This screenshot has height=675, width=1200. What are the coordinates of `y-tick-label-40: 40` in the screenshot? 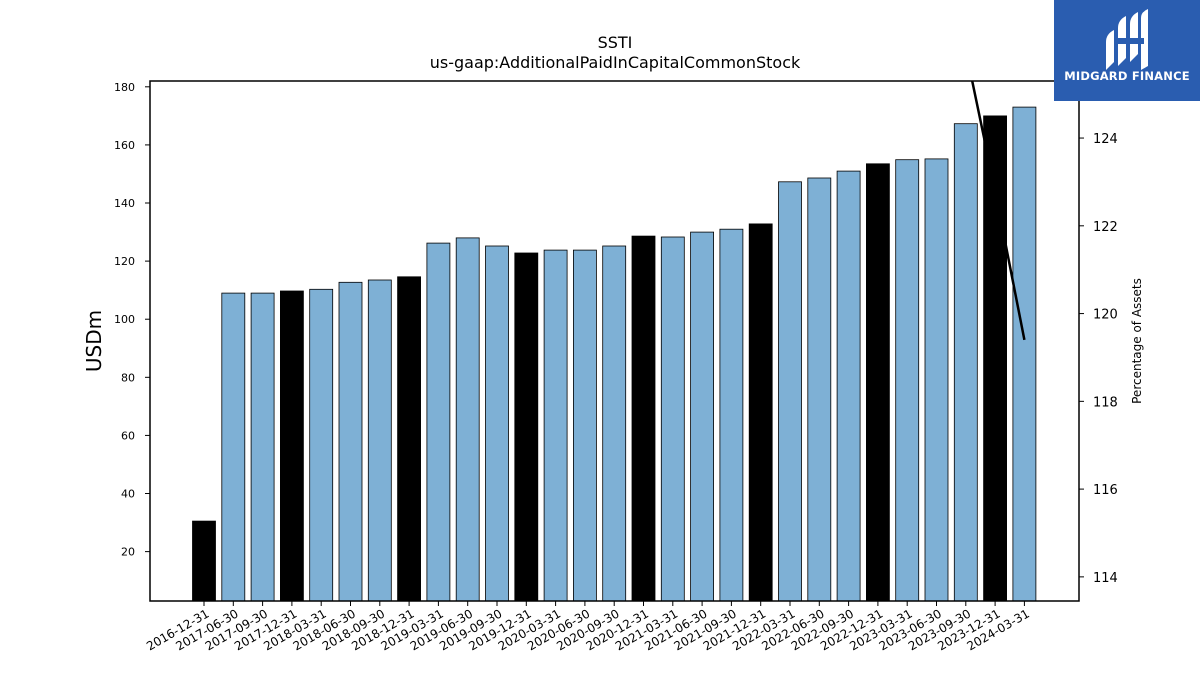 It's located at (128, 494).